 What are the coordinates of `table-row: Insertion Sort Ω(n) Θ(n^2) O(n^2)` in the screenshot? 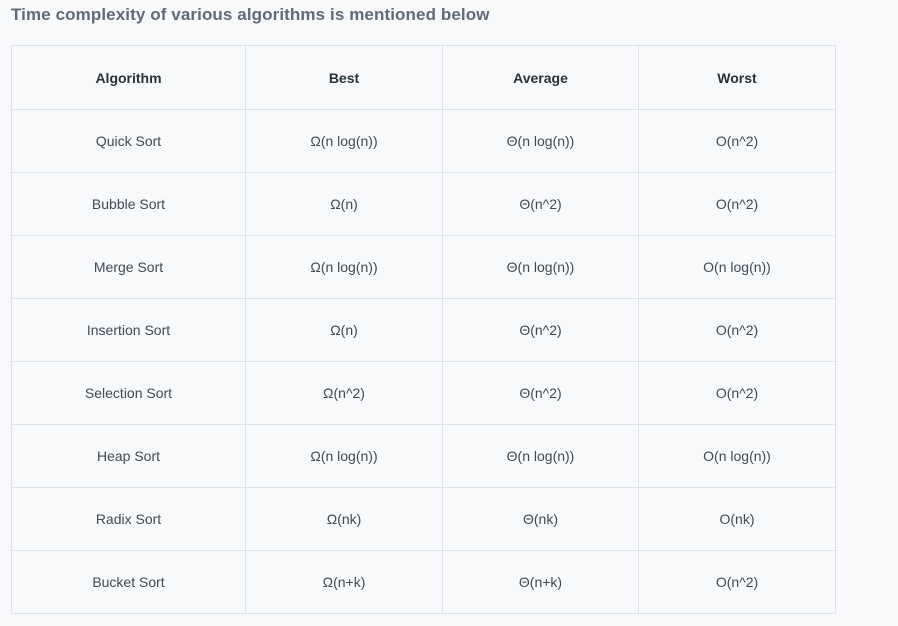 It's located at (423, 330).